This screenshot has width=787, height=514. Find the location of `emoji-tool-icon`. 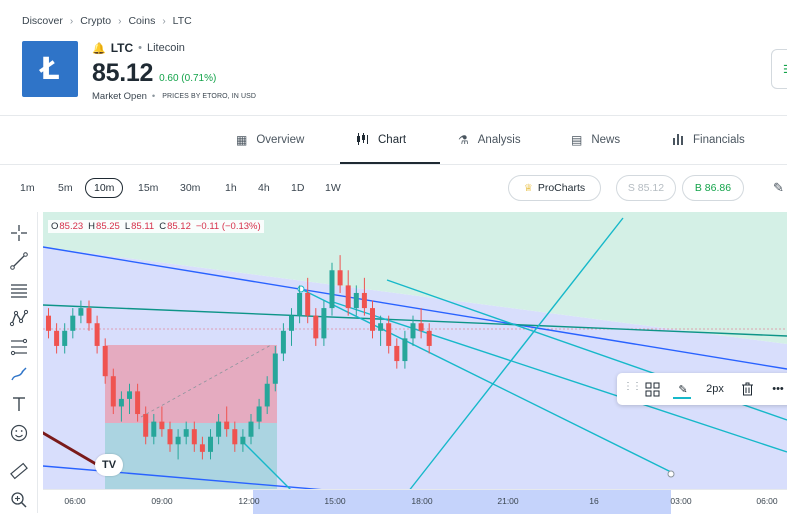

emoji-tool-icon is located at coordinates (19, 433).